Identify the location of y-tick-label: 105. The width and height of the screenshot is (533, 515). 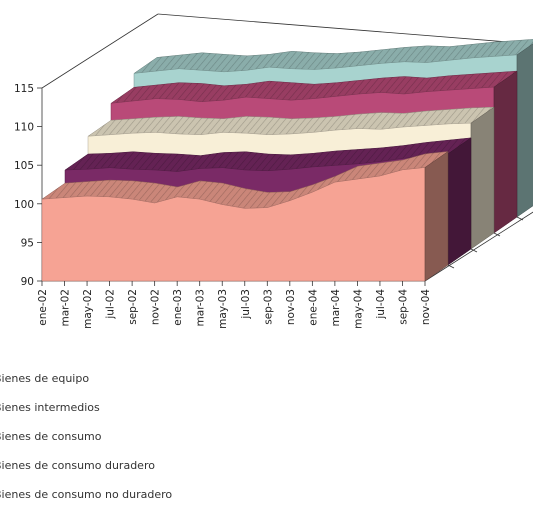
(24, 166).